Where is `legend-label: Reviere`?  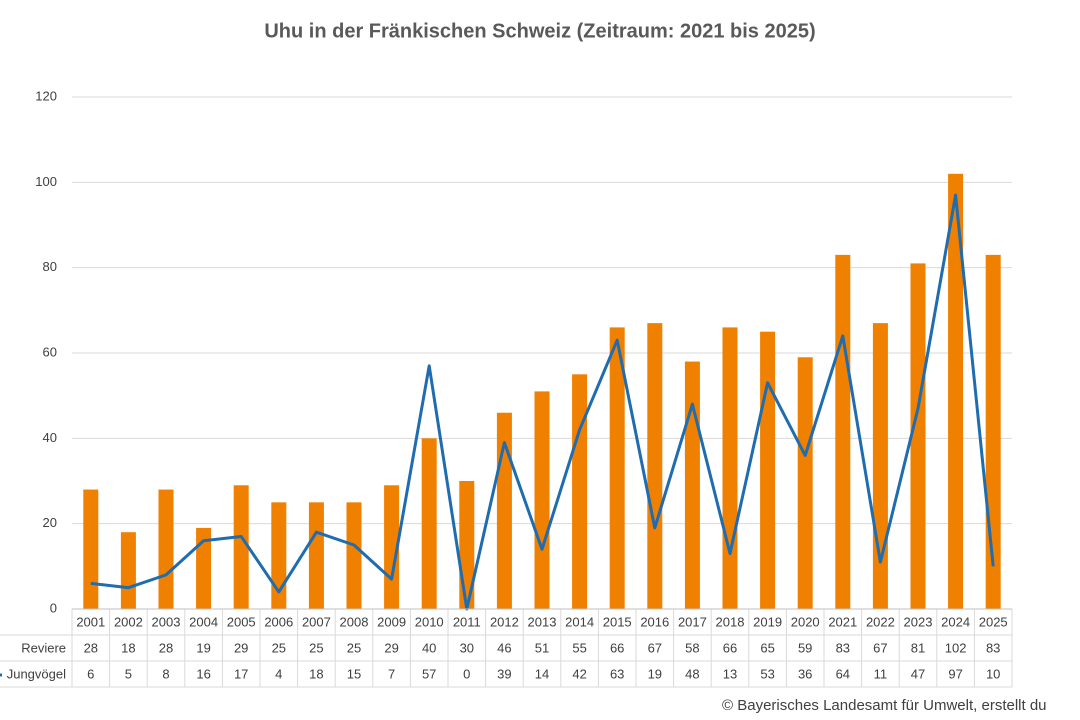
legend-label: Reviere is located at coordinates (43, 647).